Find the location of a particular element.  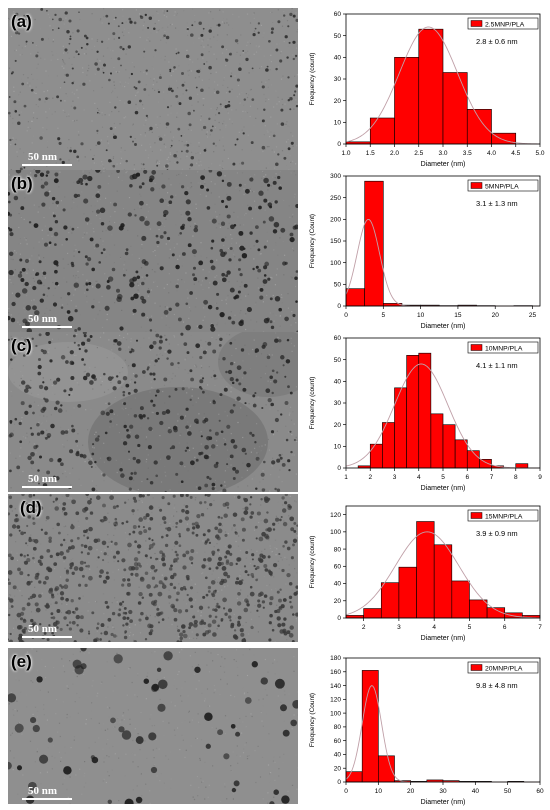

x-tick-label: 8 is located at coordinates (516, 477).